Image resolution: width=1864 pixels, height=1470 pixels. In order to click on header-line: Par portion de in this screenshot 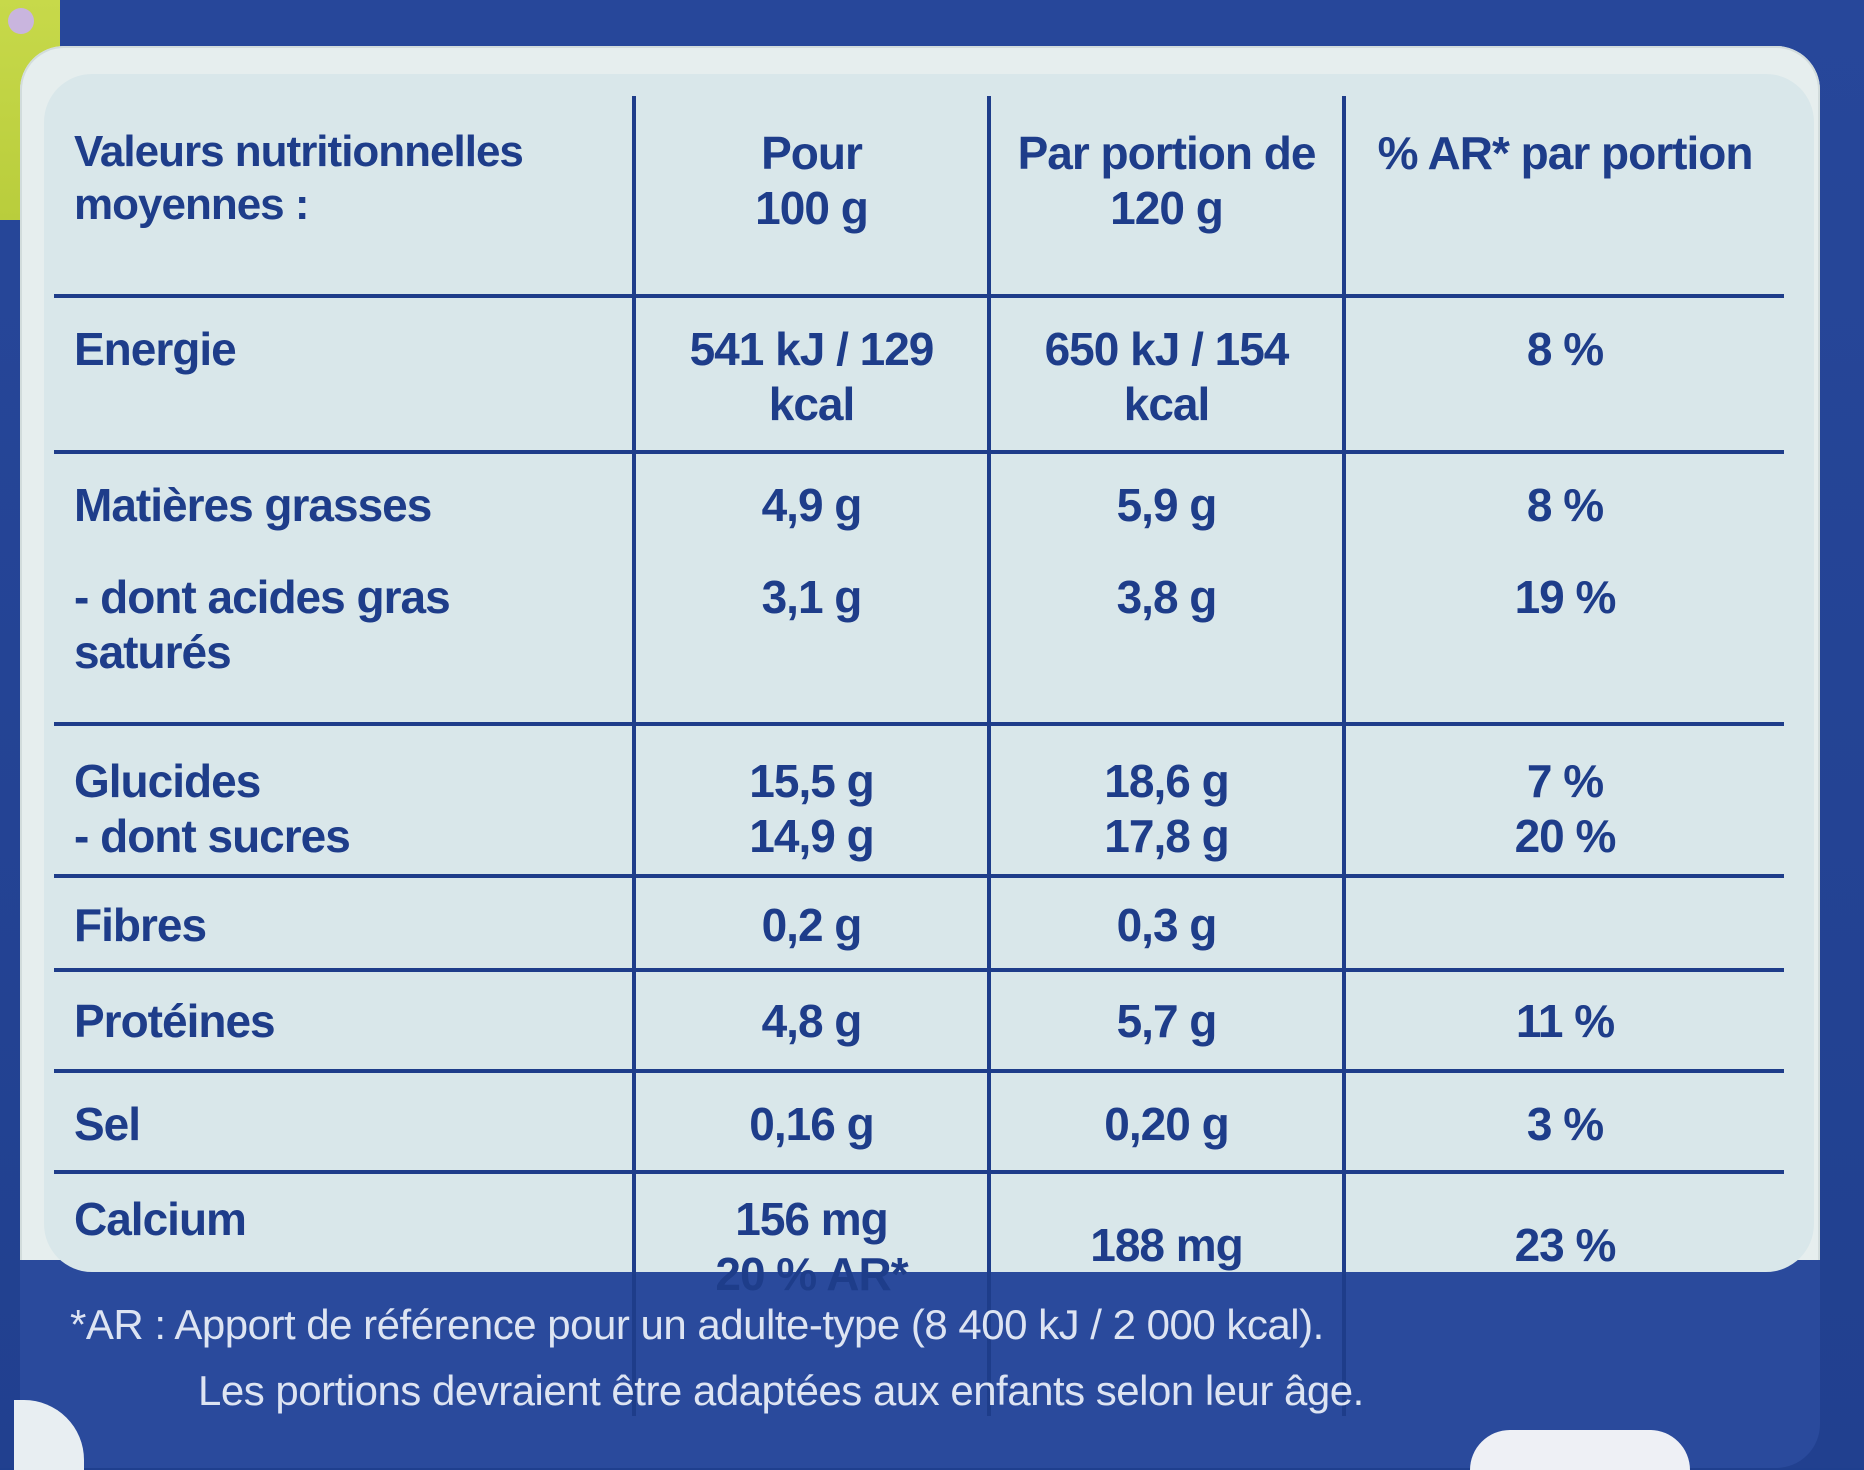, I will do `click(1167, 153)`.